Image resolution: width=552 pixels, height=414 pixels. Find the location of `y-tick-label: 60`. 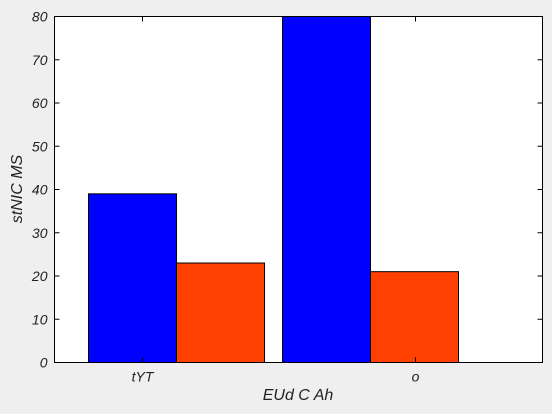

y-tick-label: 60 is located at coordinates (40, 103).